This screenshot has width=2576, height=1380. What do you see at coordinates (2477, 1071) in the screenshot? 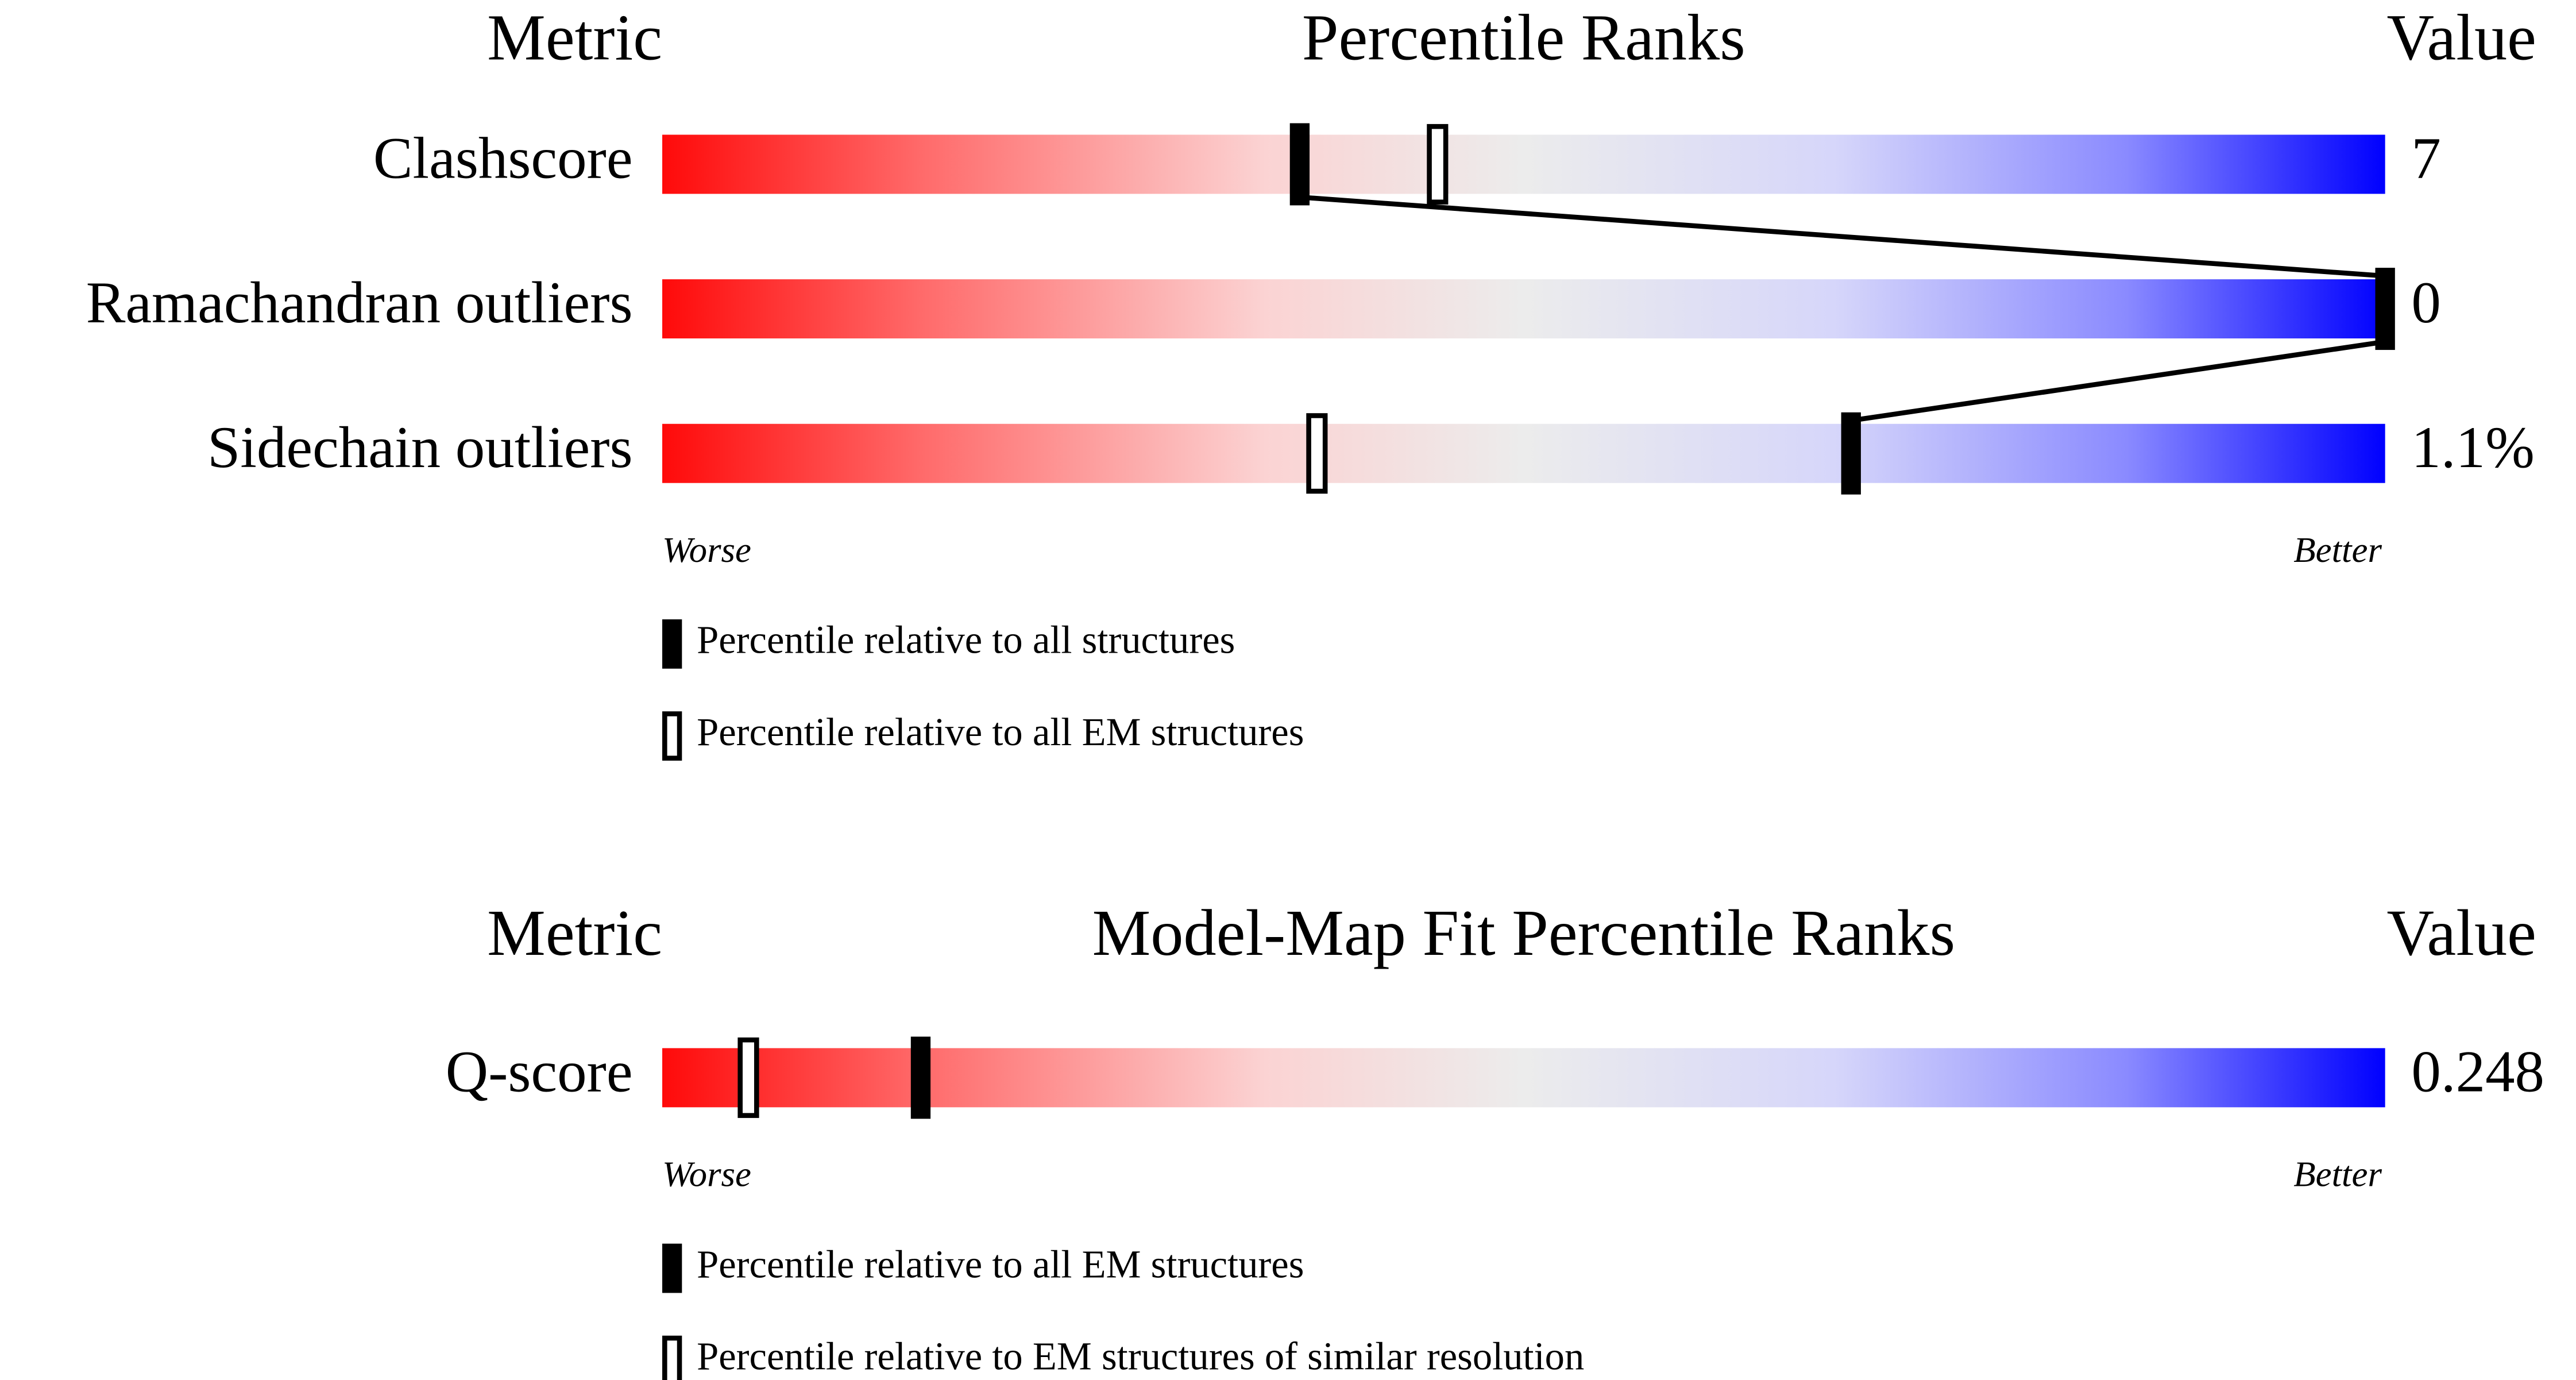
I see `metric-value: 0.248` at bounding box center [2477, 1071].